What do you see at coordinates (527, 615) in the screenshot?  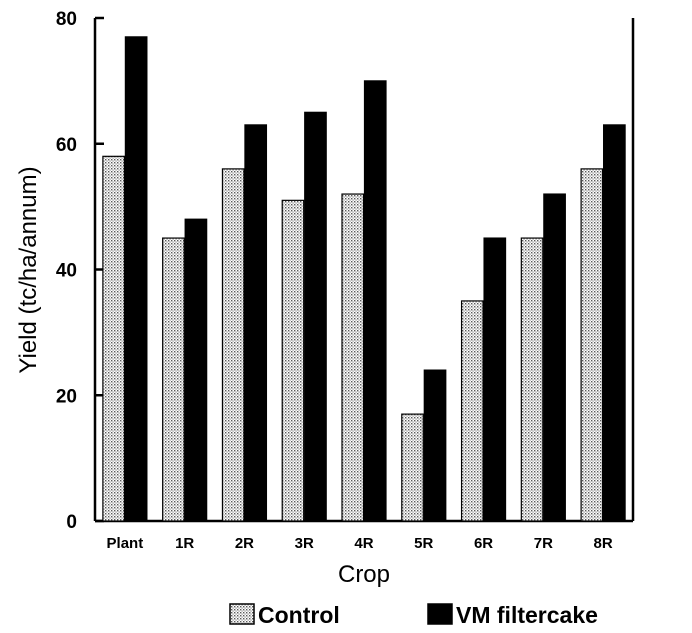 I see `legend-label-vm-filtercake: VM filtercake` at bounding box center [527, 615].